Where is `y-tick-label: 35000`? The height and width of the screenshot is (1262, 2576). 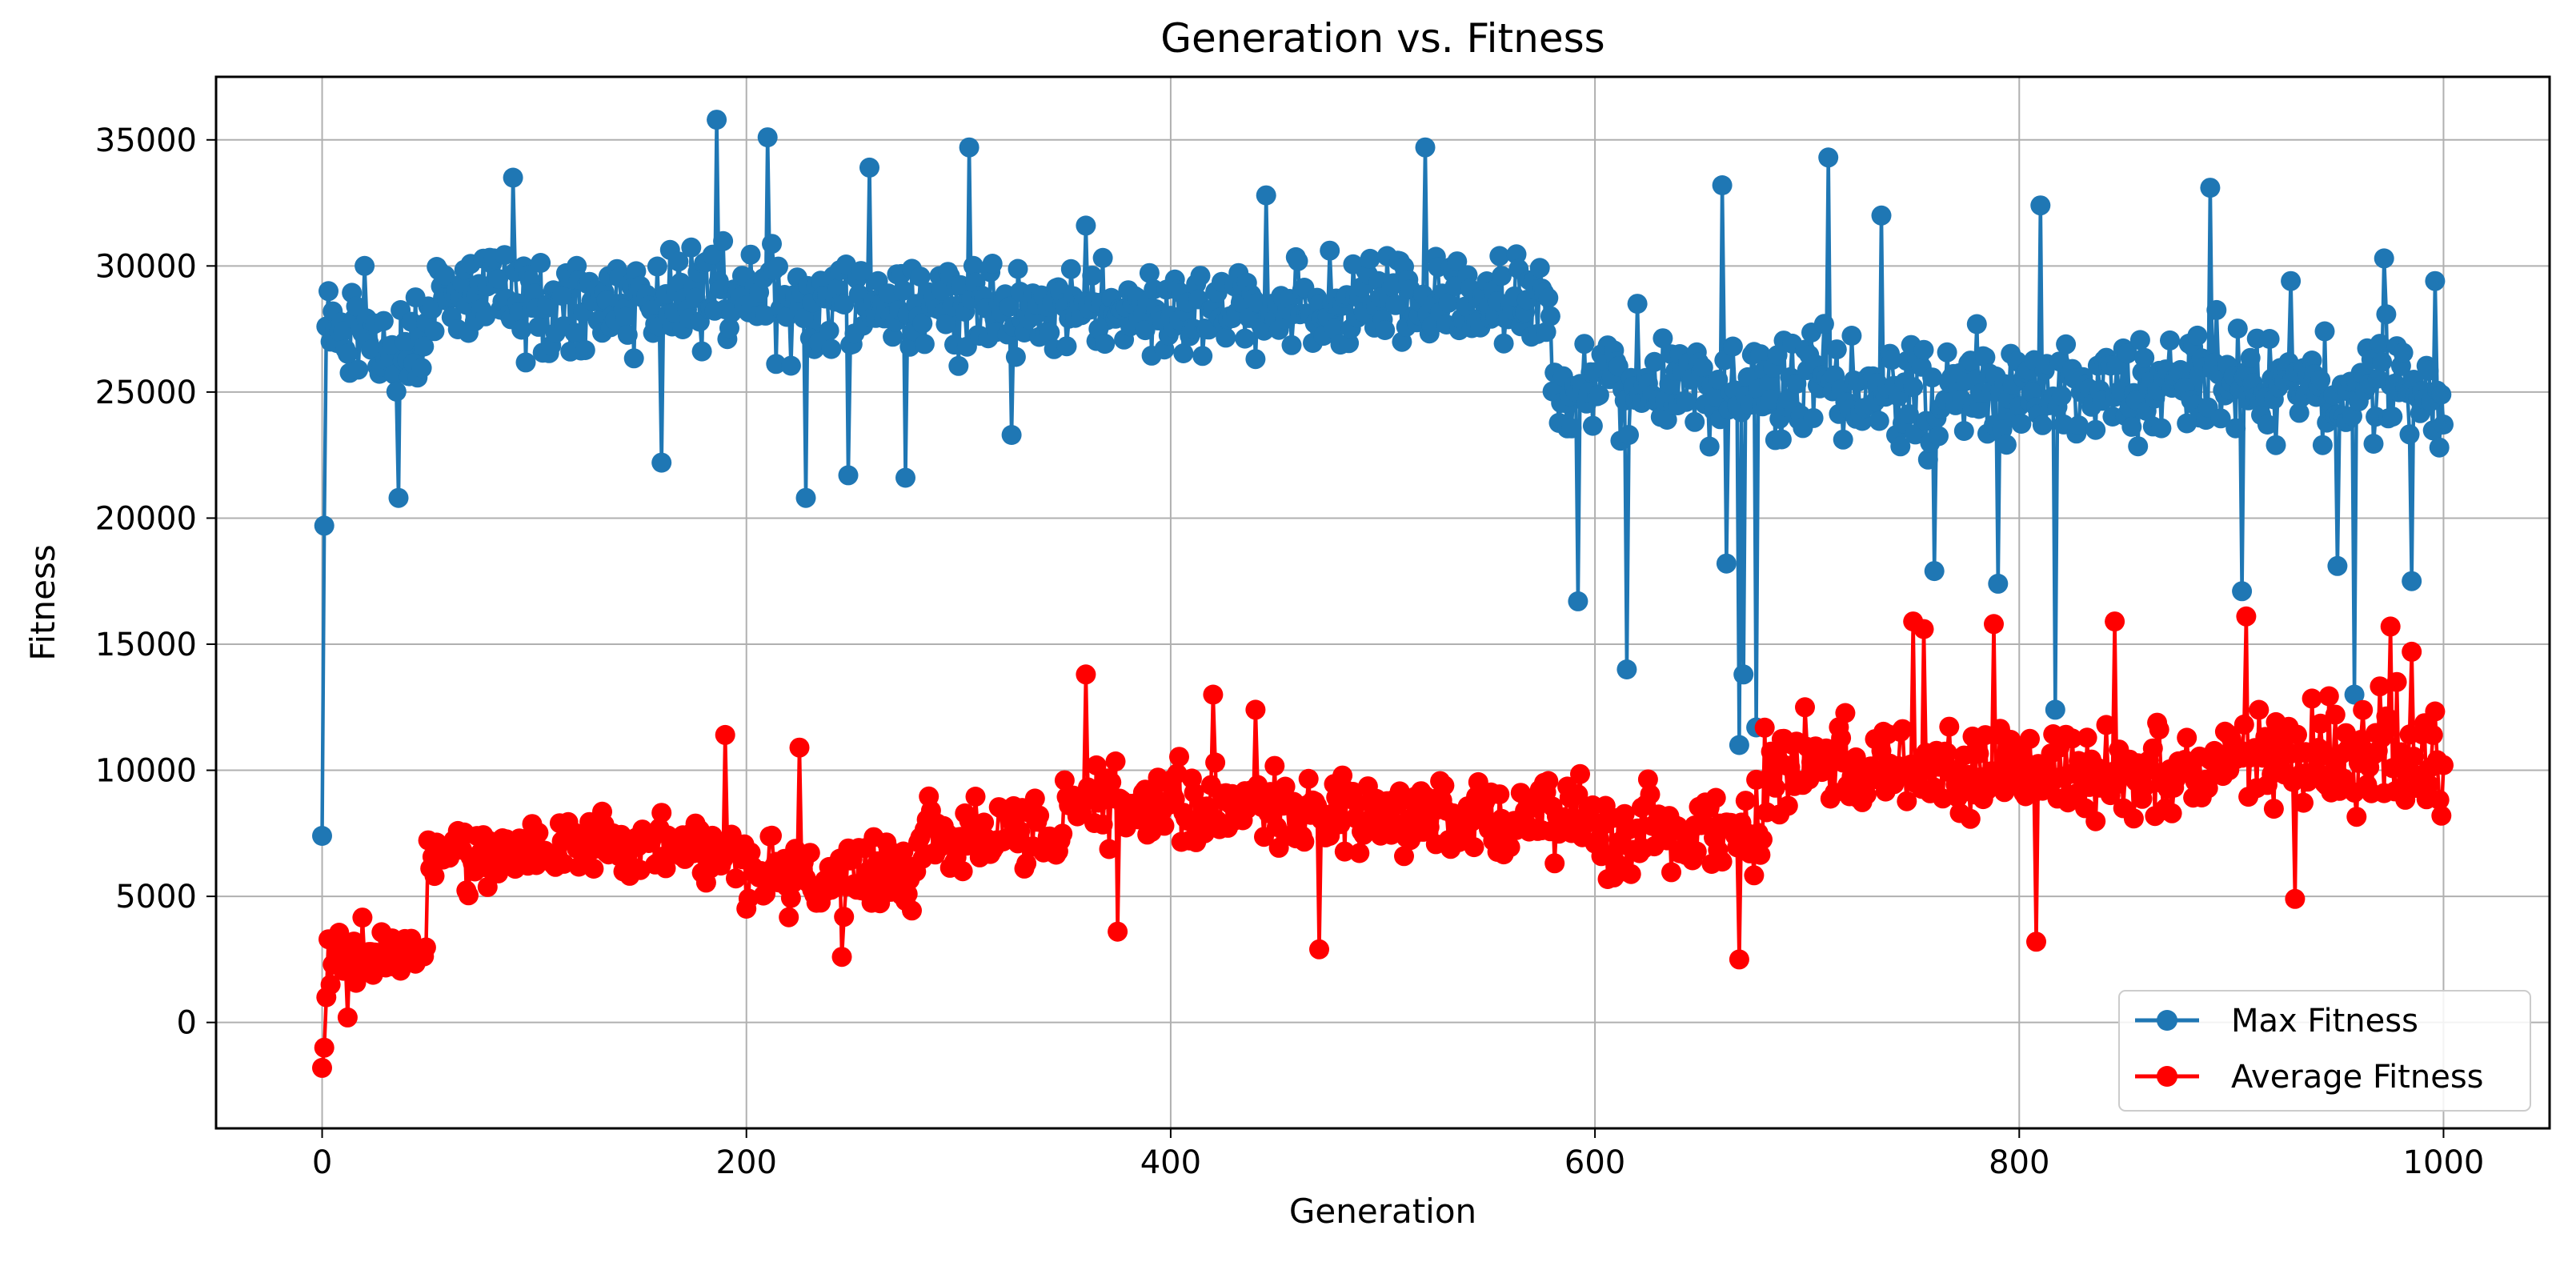 y-tick-label: 35000 is located at coordinates (146, 140).